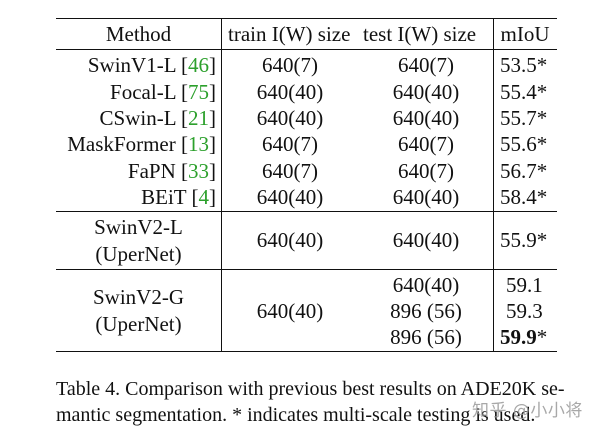  What do you see at coordinates (306, 49) in the screenshot?
I see `header-rule` at bounding box center [306, 49].